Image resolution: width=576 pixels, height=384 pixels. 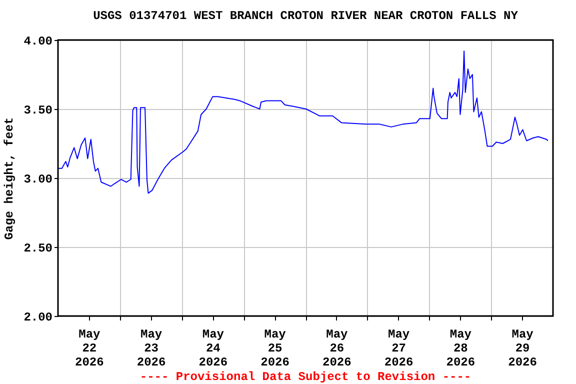 What do you see at coordinates (306, 377) in the screenshot?
I see `text: ---- Provisional Data Subject to Revision ----` at bounding box center [306, 377].